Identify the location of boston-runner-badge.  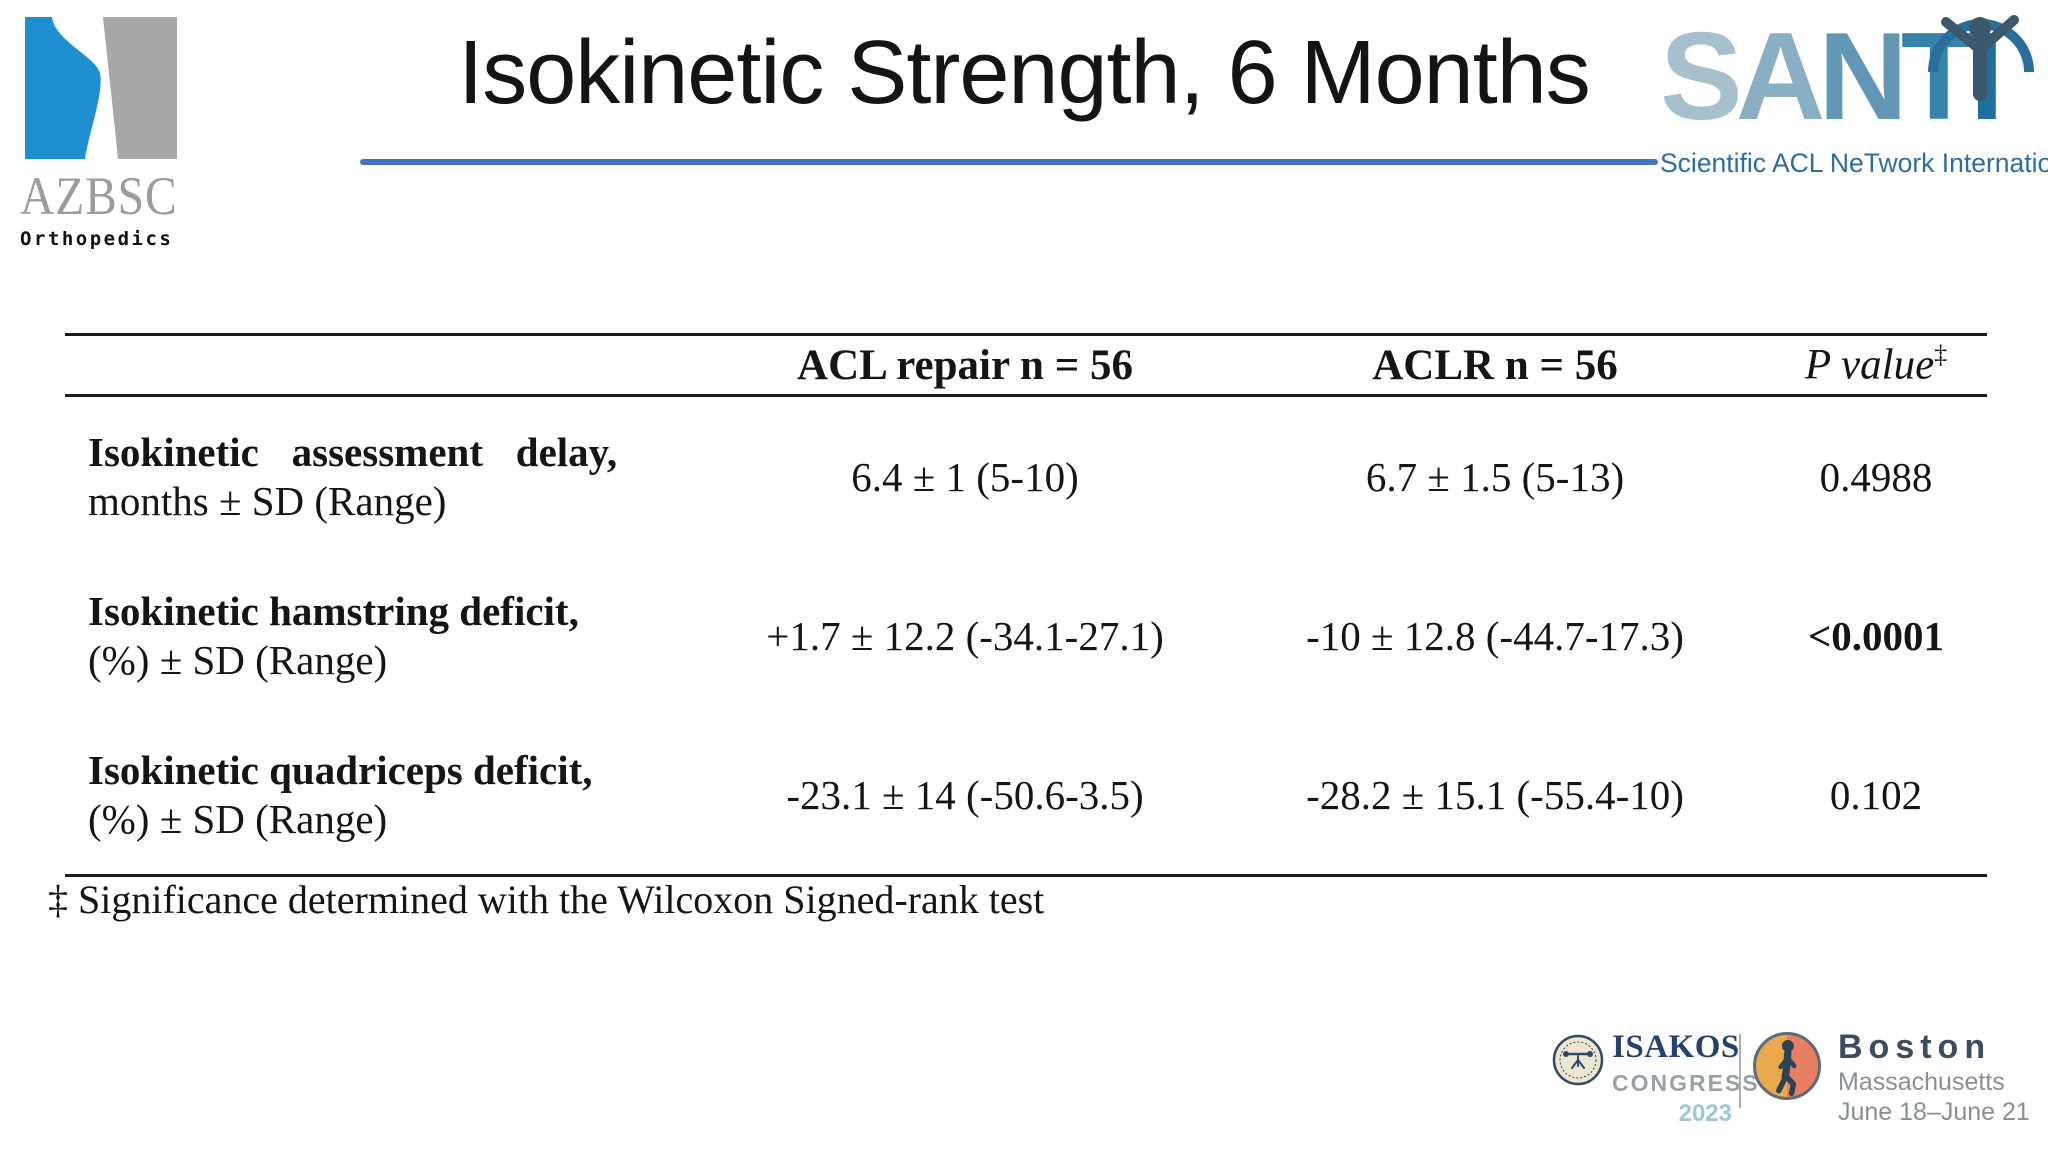
(1787, 1066).